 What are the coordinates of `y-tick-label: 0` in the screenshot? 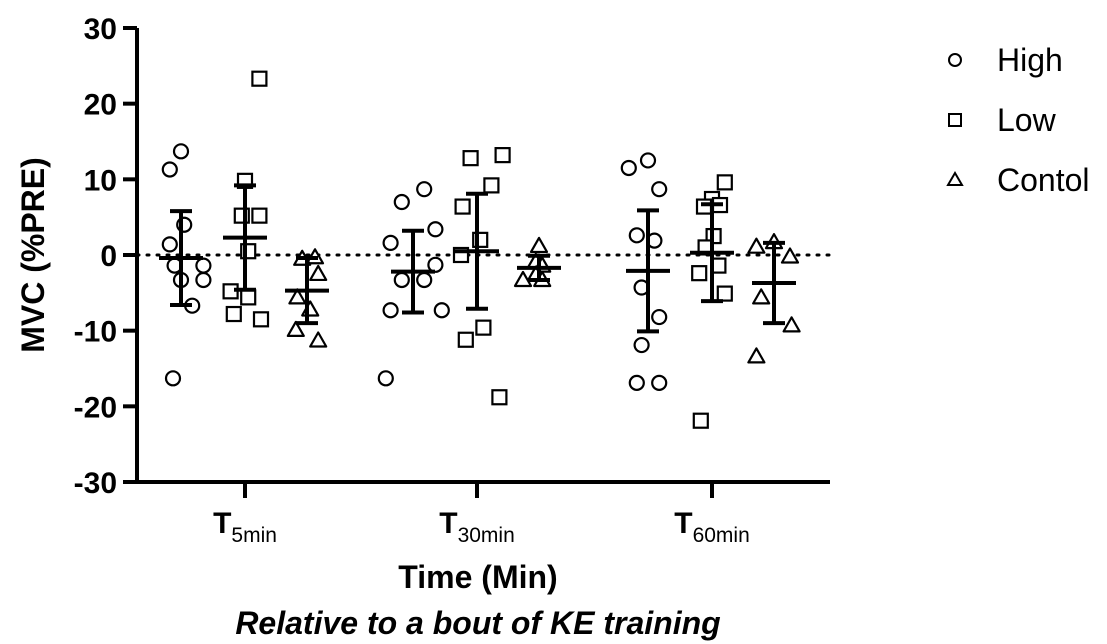 It's located at (108, 256).